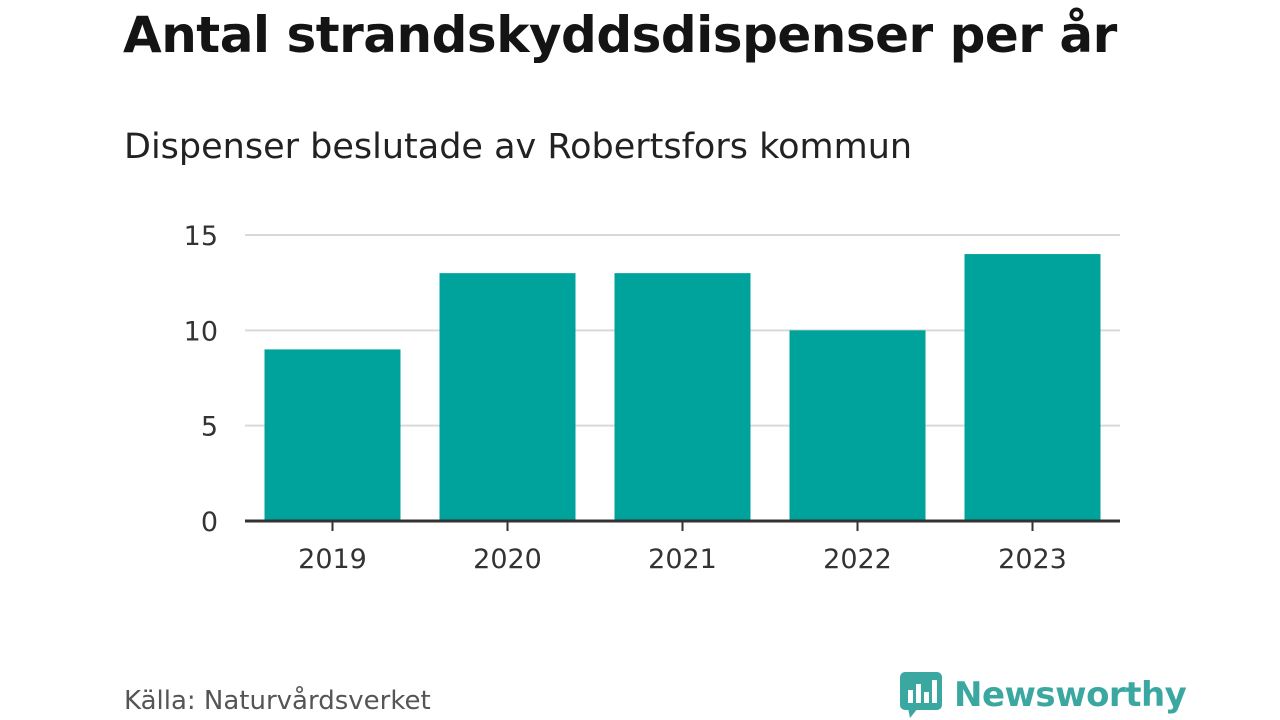  What do you see at coordinates (620, 35) in the screenshot?
I see `chart-title: Antal strandskyddsdispenser per år` at bounding box center [620, 35].